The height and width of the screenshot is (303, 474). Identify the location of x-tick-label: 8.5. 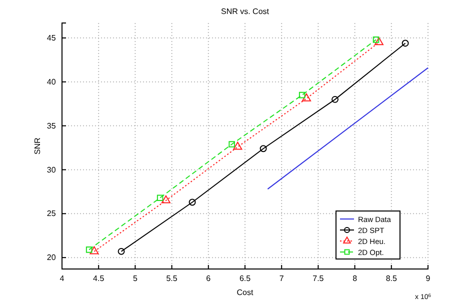
(392, 278).